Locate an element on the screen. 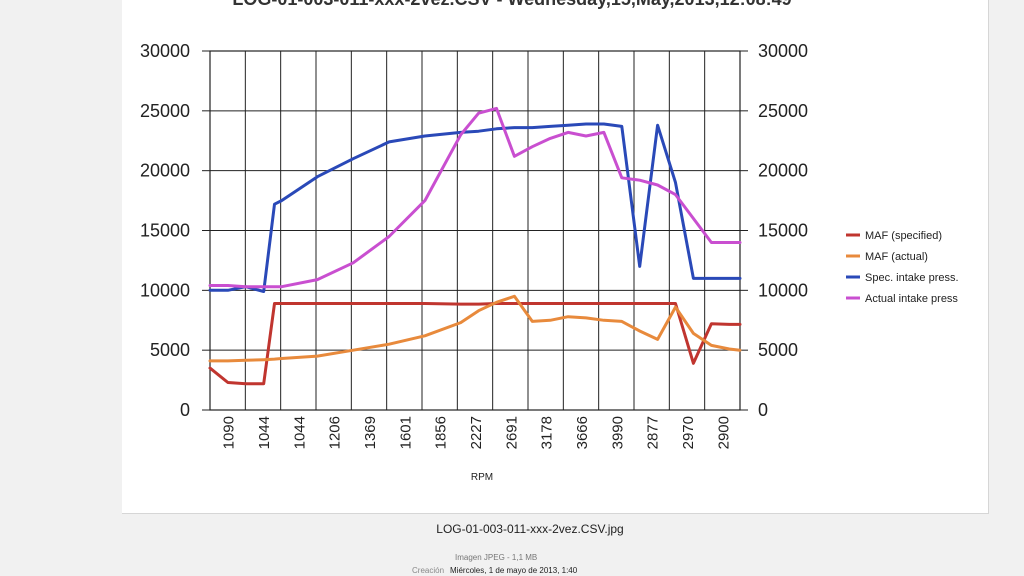 The image size is (1024, 576). x-tick-label: 3666 is located at coordinates (582, 432).